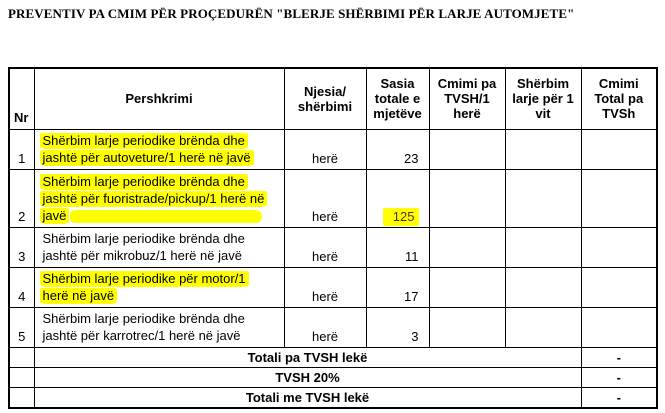 This screenshot has height=413, width=665. What do you see at coordinates (21, 149) in the screenshot?
I see `row-number: 1` at bounding box center [21, 149].